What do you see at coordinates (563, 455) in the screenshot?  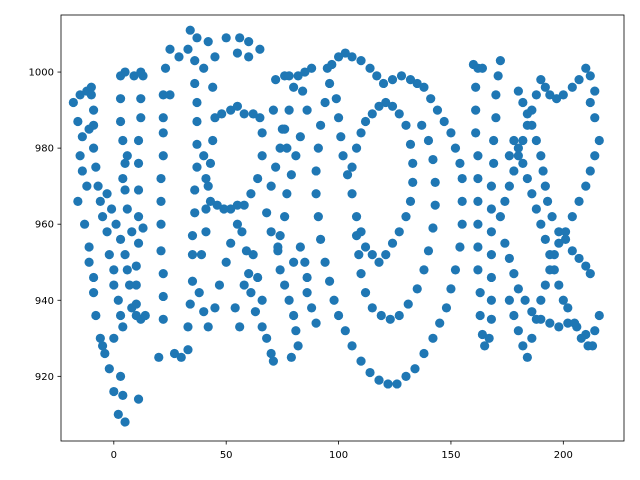 I see `x-tick-label: 200` at bounding box center [563, 455].